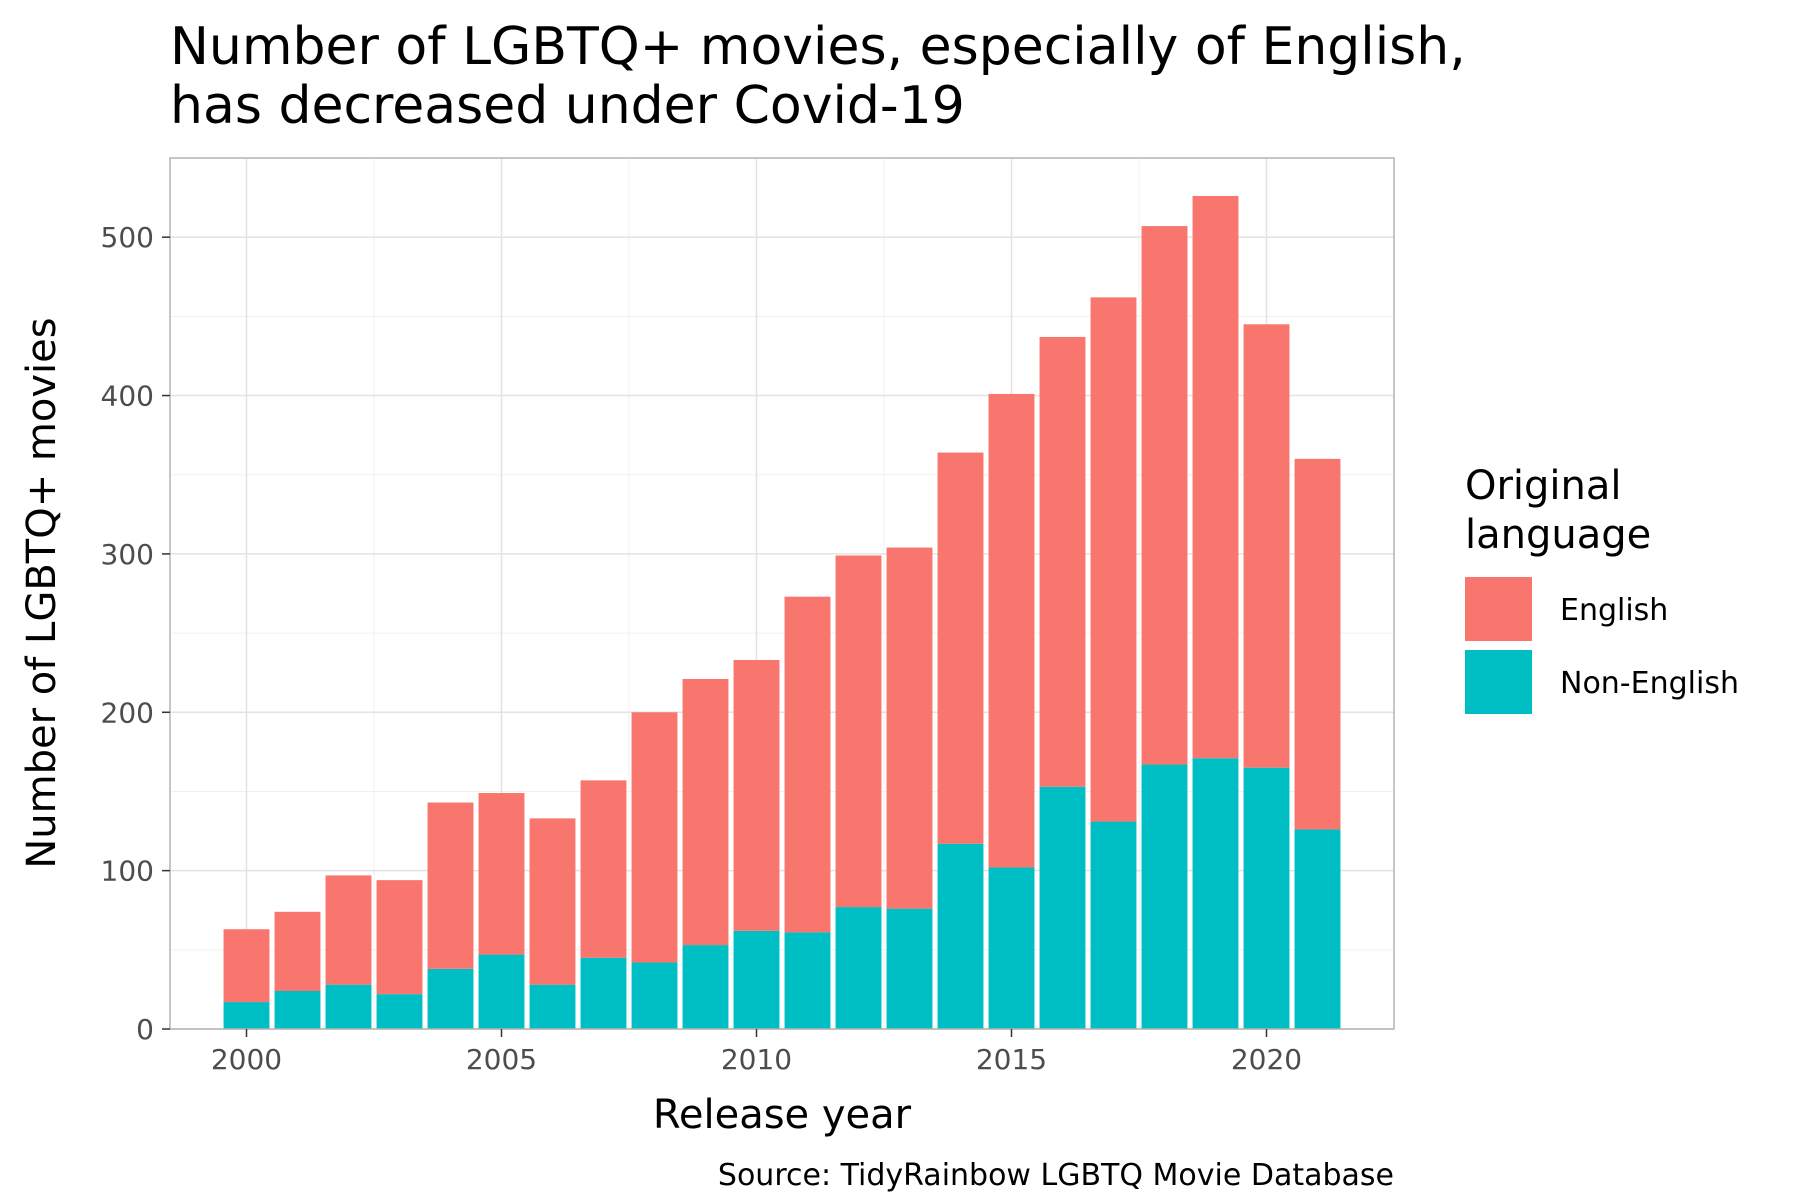 The height and width of the screenshot is (1200, 1800). I want to click on bar-english-2008, so click(654, 837).